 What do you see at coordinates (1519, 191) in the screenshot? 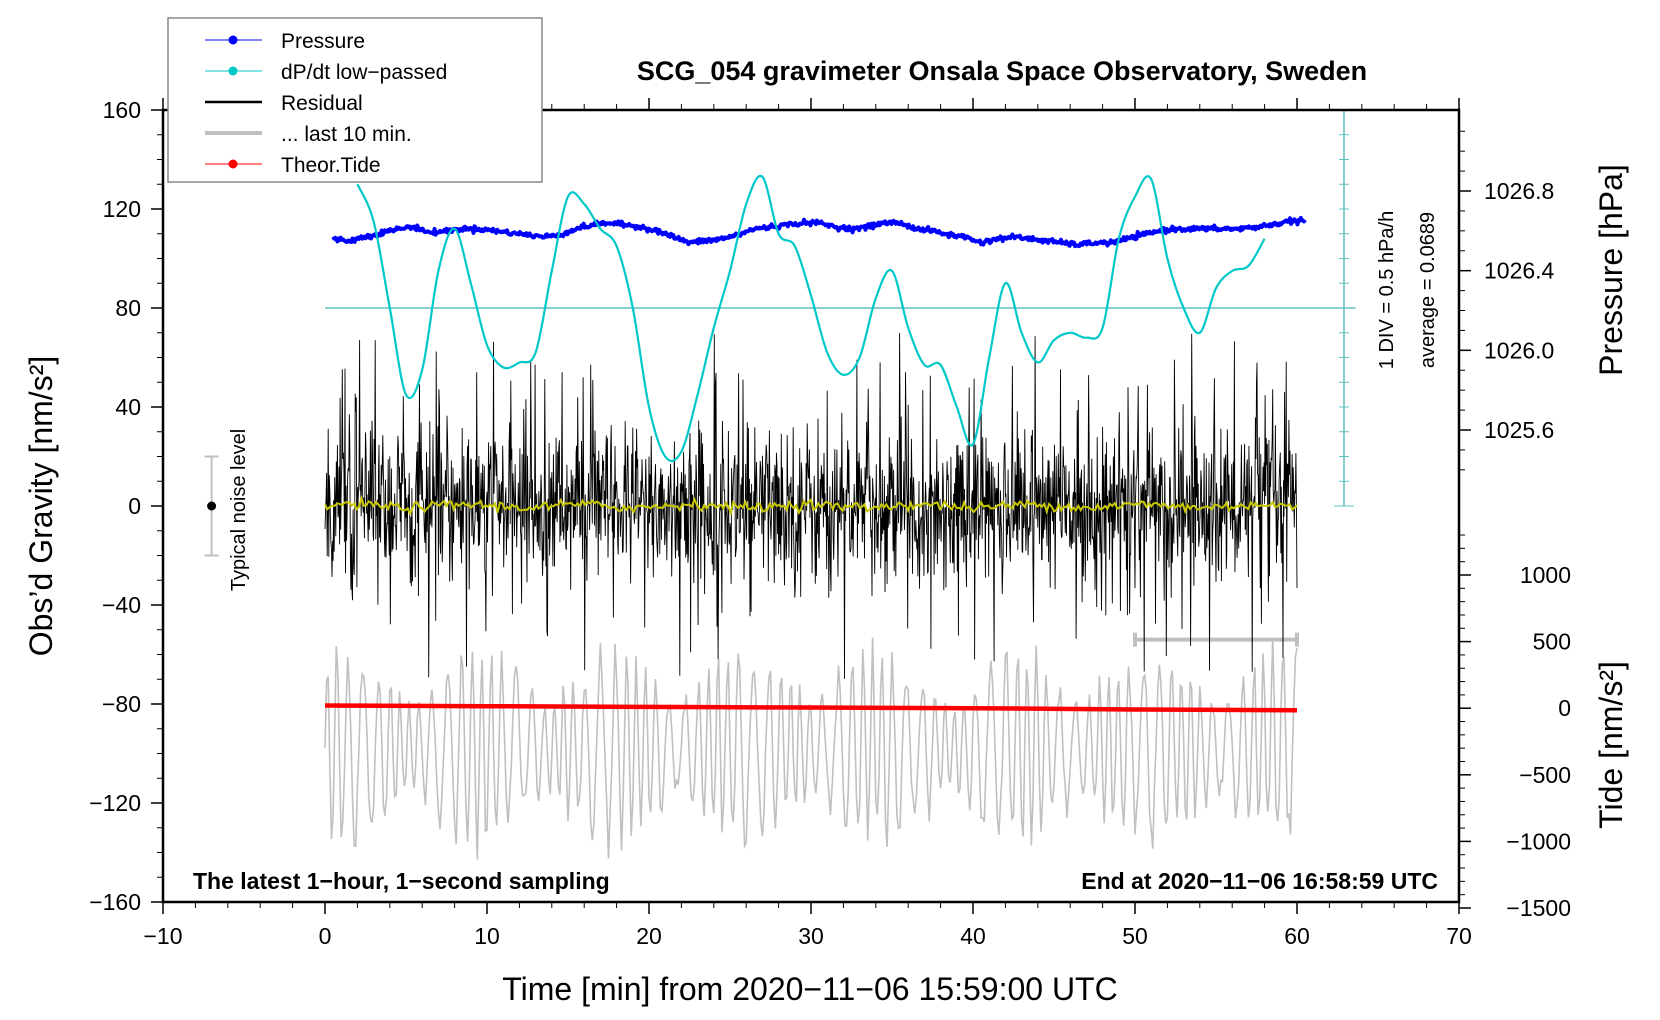
I see `pressure-tick-label: 1026.8` at bounding box center [1519, 191].